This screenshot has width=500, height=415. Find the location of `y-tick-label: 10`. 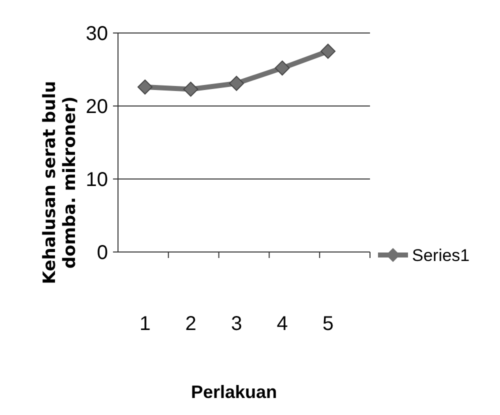

y-tick-label: 10 is located at coordinates (97, 180).